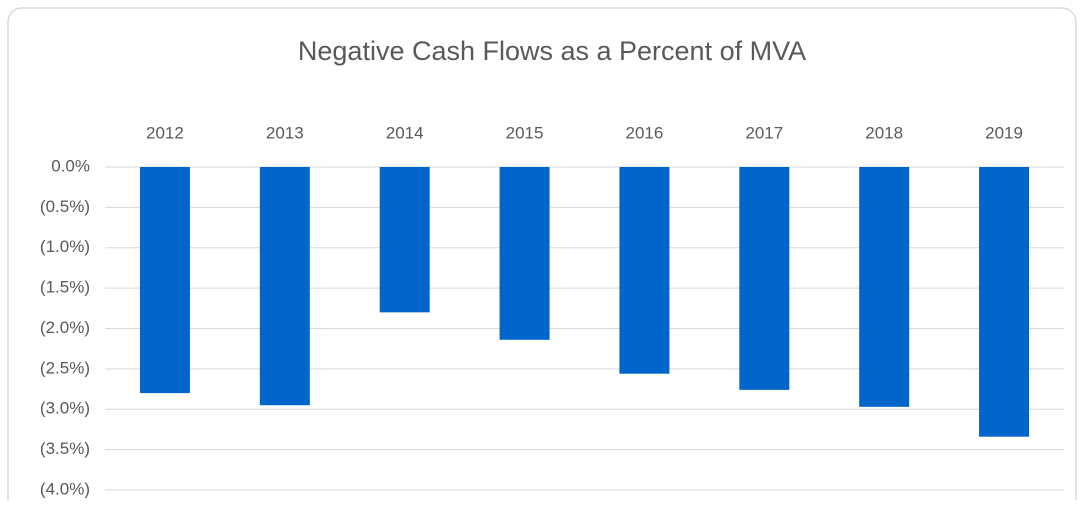  Describe the element at coordinates (1004, 132) in the screenshot. I see `x-tick-label: 2019` at that location.